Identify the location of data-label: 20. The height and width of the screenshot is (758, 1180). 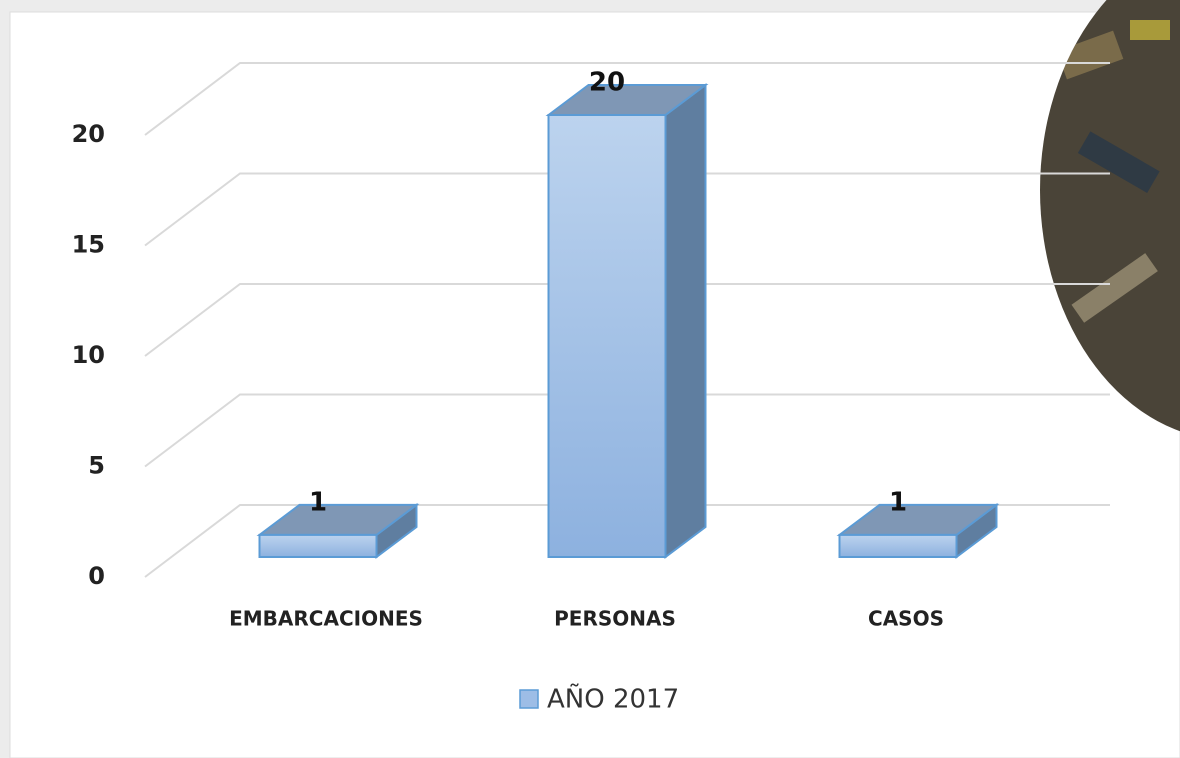
(607, 83).